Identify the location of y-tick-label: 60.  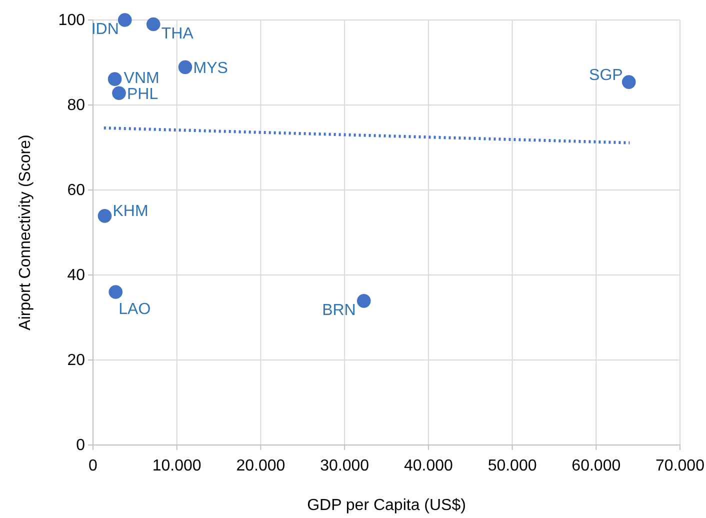
(76, 191).